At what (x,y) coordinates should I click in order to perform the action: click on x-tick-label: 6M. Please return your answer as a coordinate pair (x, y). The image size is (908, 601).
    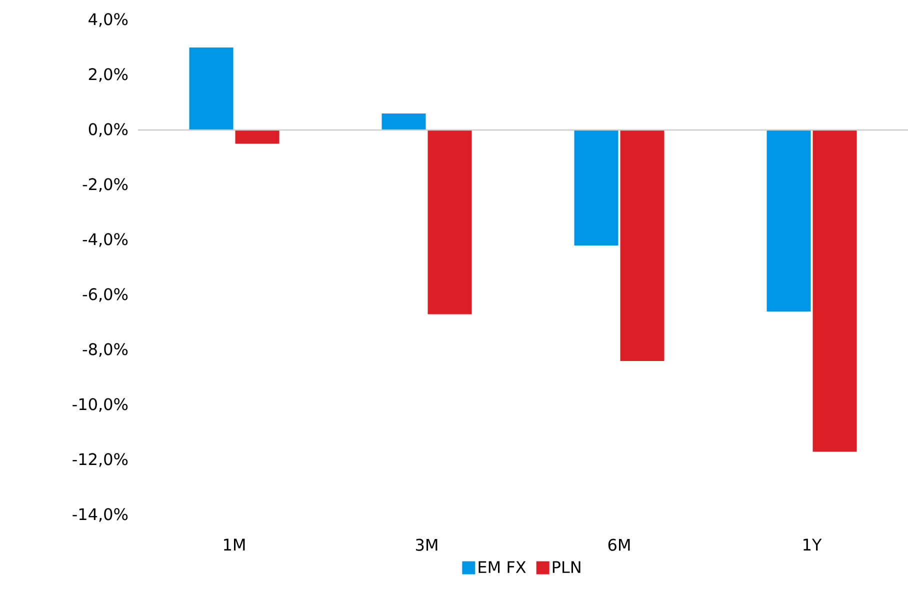
    Looking at the image, I should click on (619, 544).